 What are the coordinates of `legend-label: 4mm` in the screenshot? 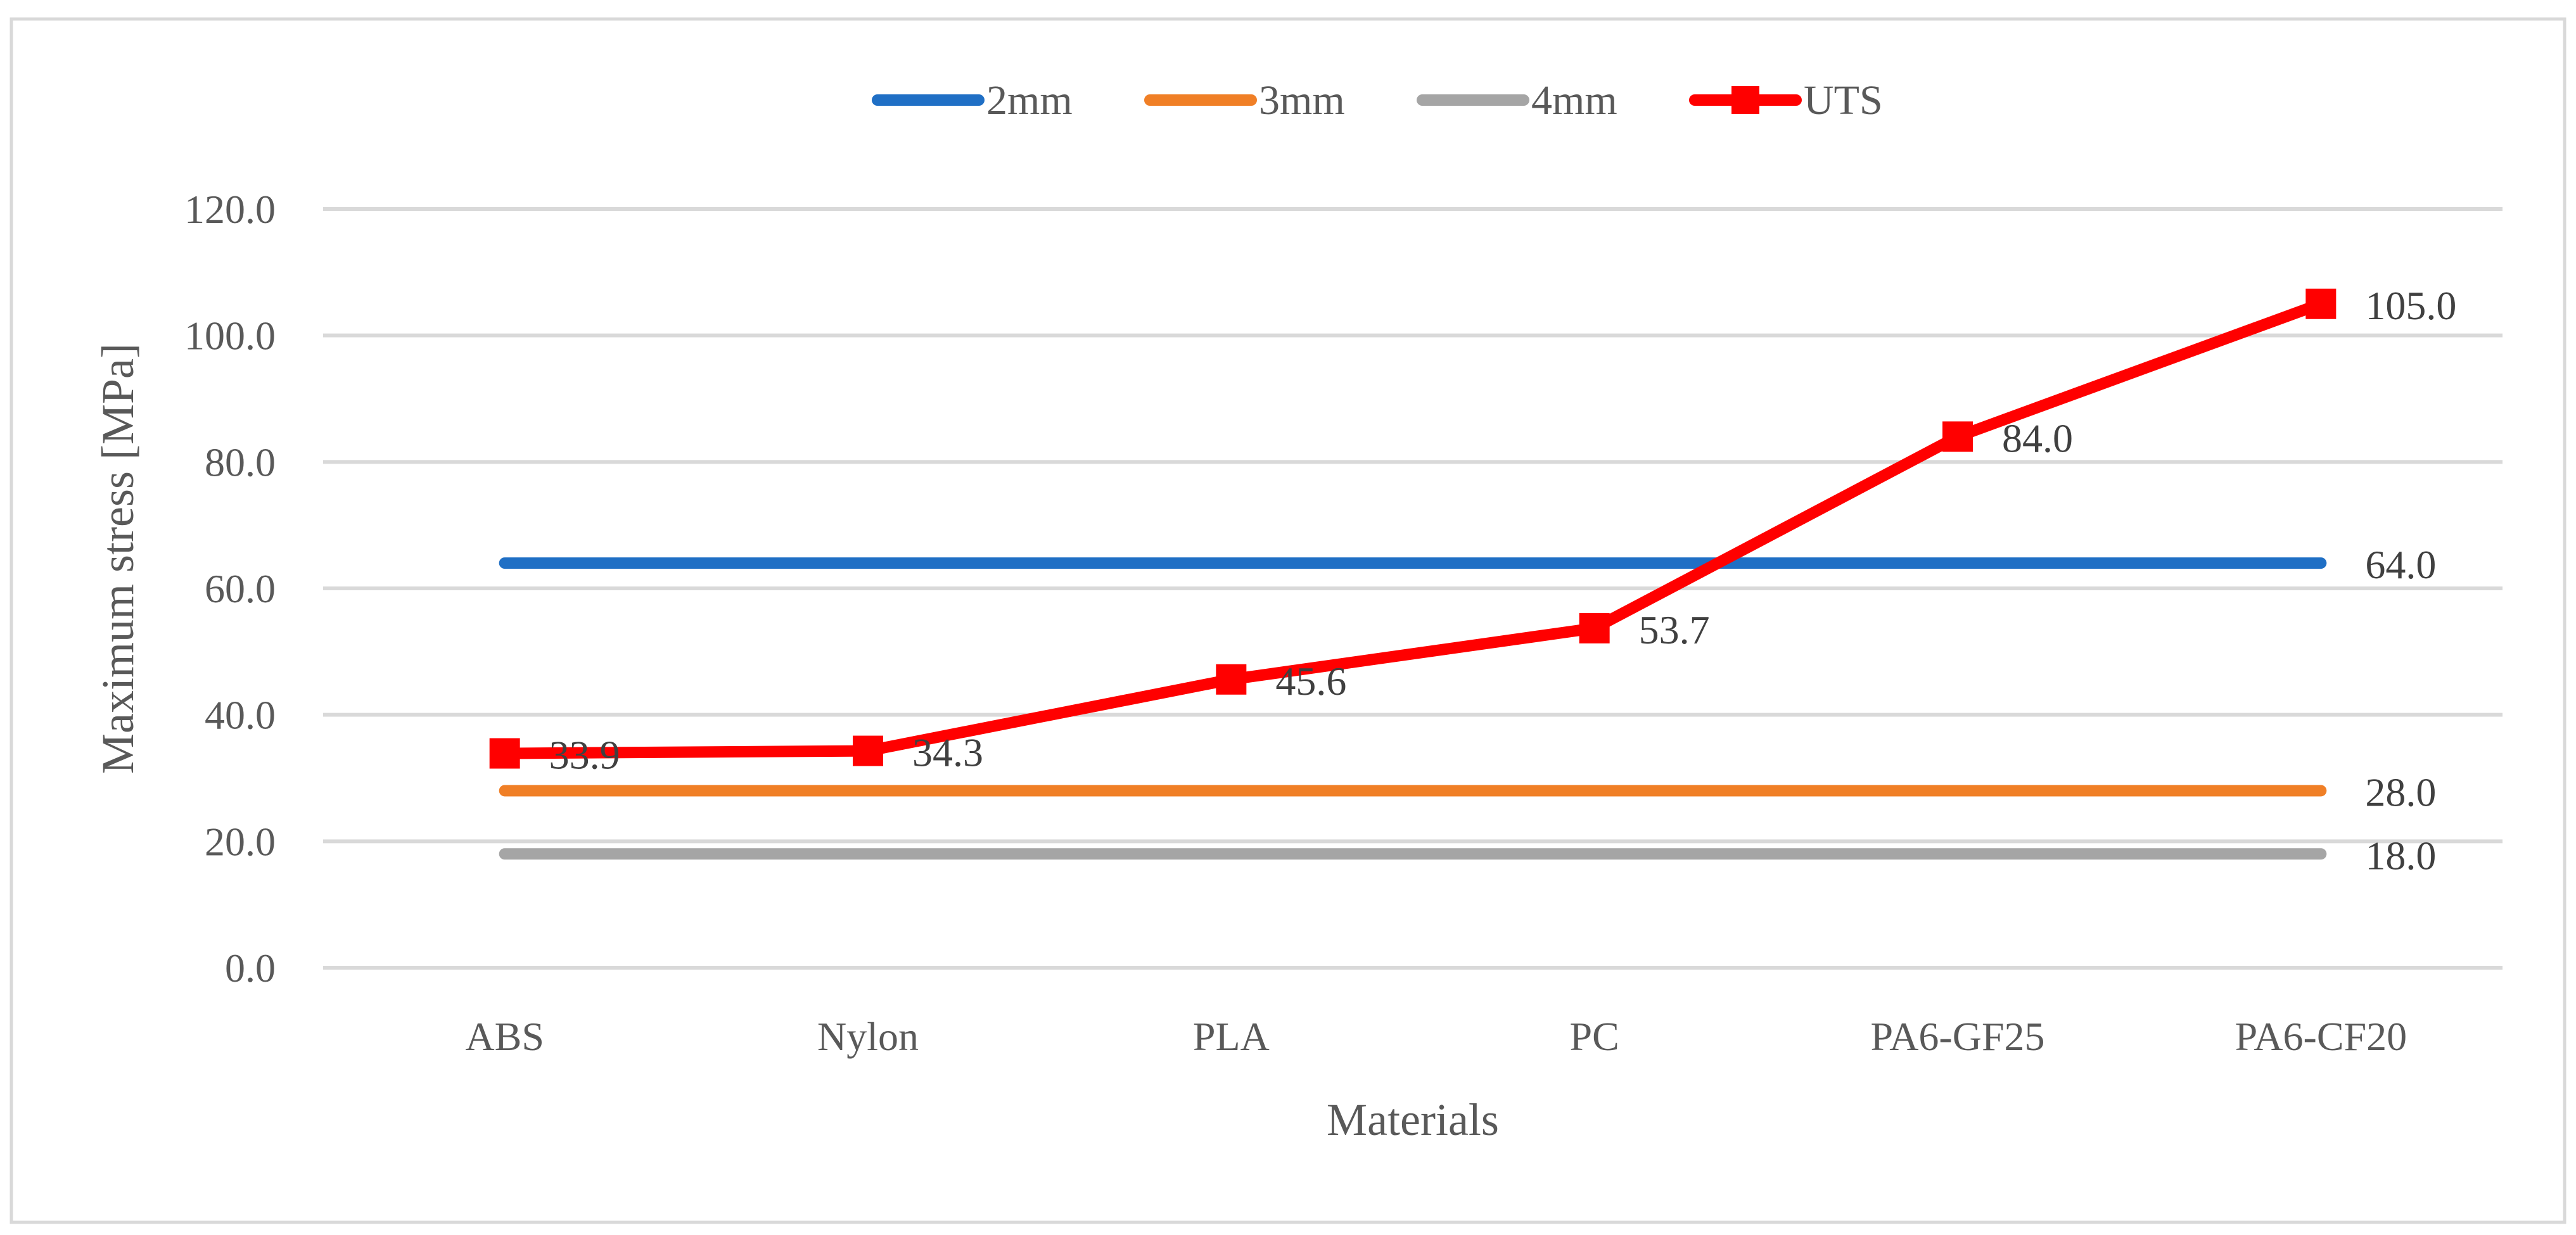 It's located at (1574, 100).